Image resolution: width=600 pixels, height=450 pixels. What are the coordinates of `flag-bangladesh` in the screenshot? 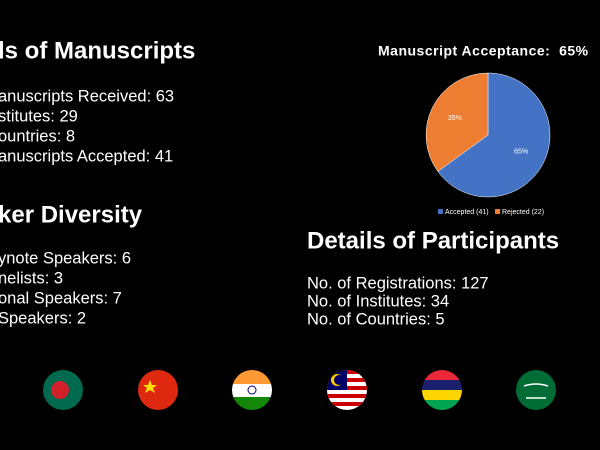 It's located at (63, 390).